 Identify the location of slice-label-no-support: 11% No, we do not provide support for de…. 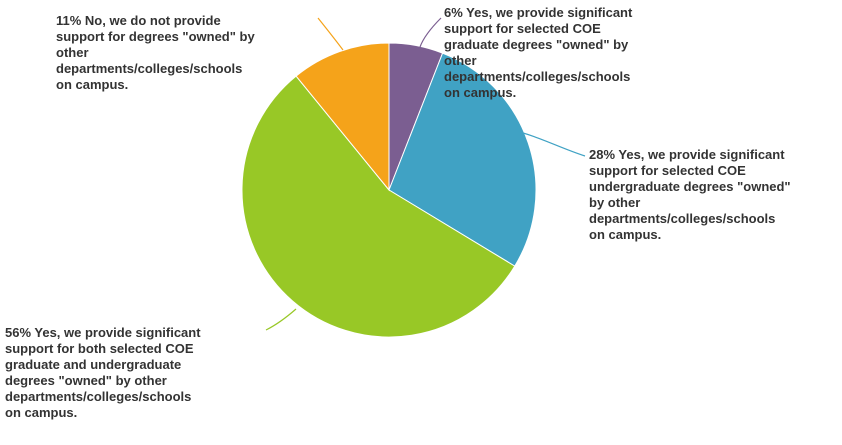
(155, 53).